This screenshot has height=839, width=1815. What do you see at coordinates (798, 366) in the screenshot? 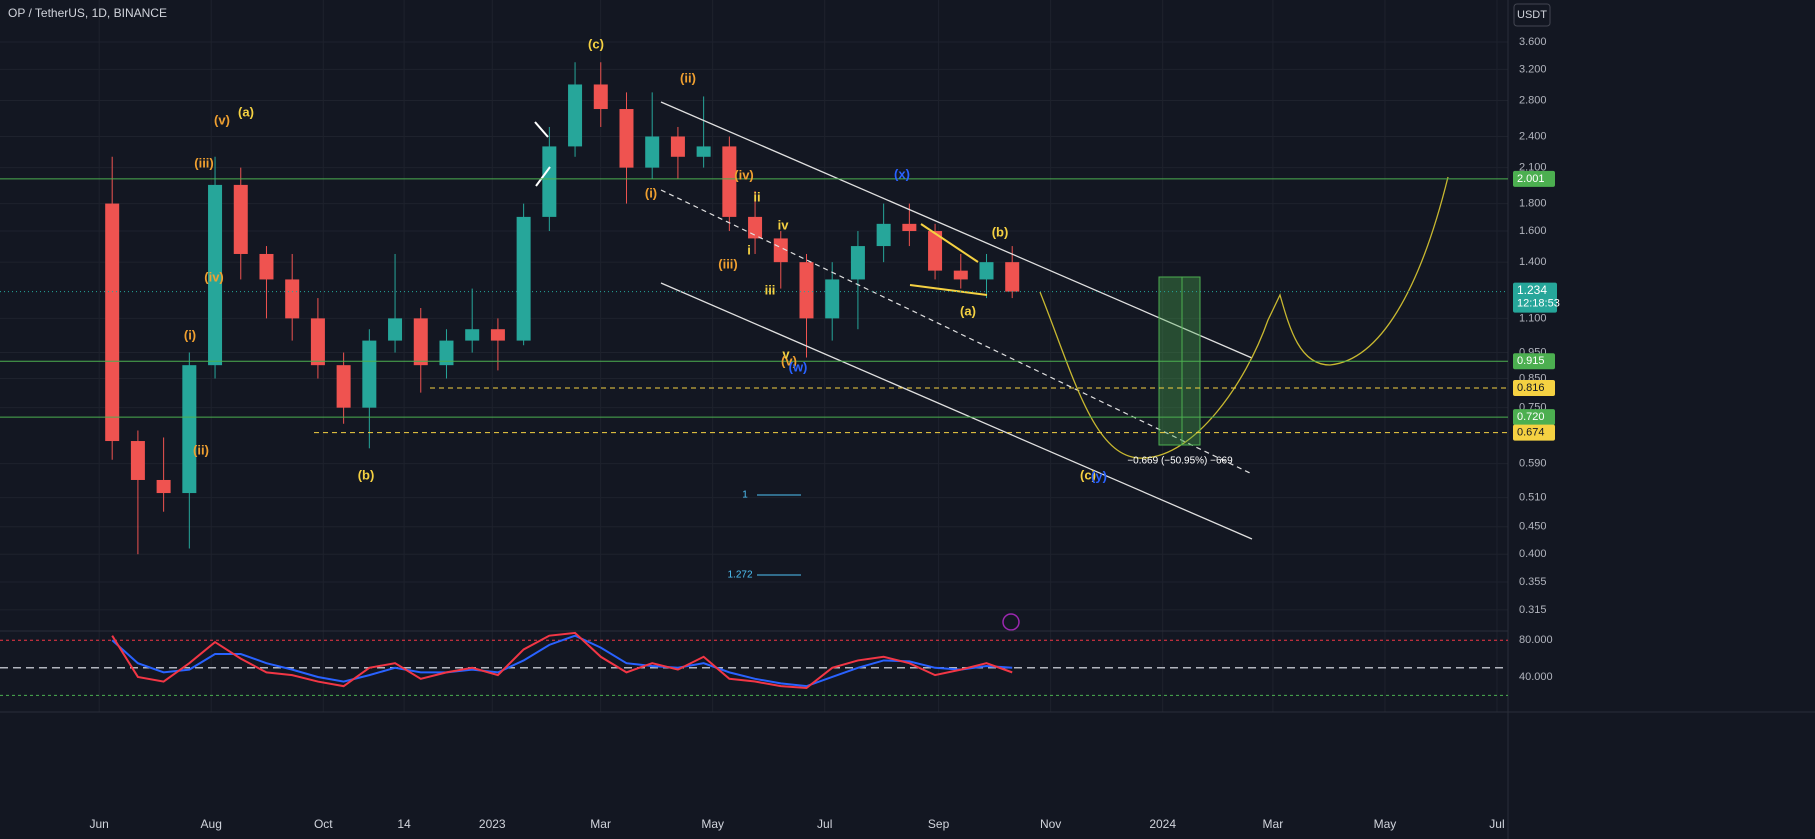
I see `wave-label: (w)` at bounding box center [798, 366].